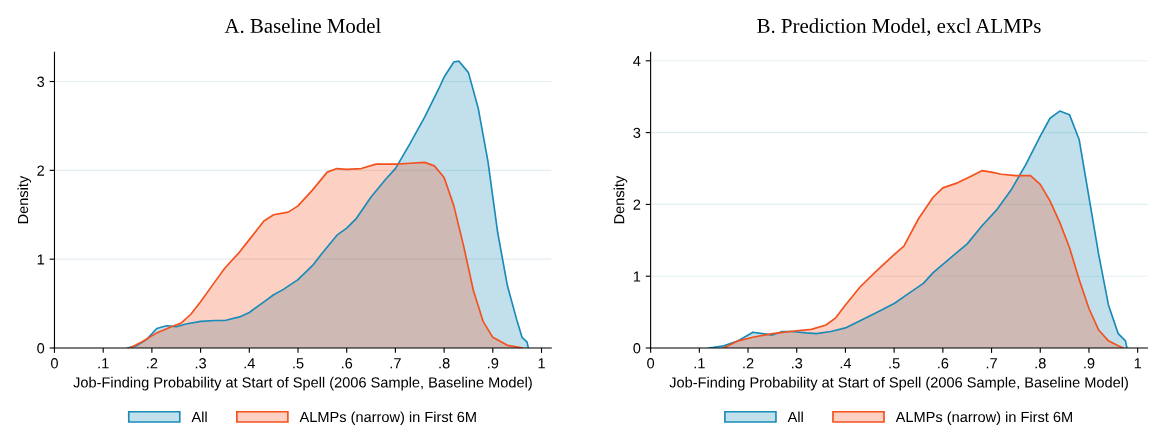 The height and width of the screenshot is (435, 1159). What do you see at coordinates (302, 26) in the screenshot?
I see `chart-title: A. Baseline Model` at bounding box center [302, 26].